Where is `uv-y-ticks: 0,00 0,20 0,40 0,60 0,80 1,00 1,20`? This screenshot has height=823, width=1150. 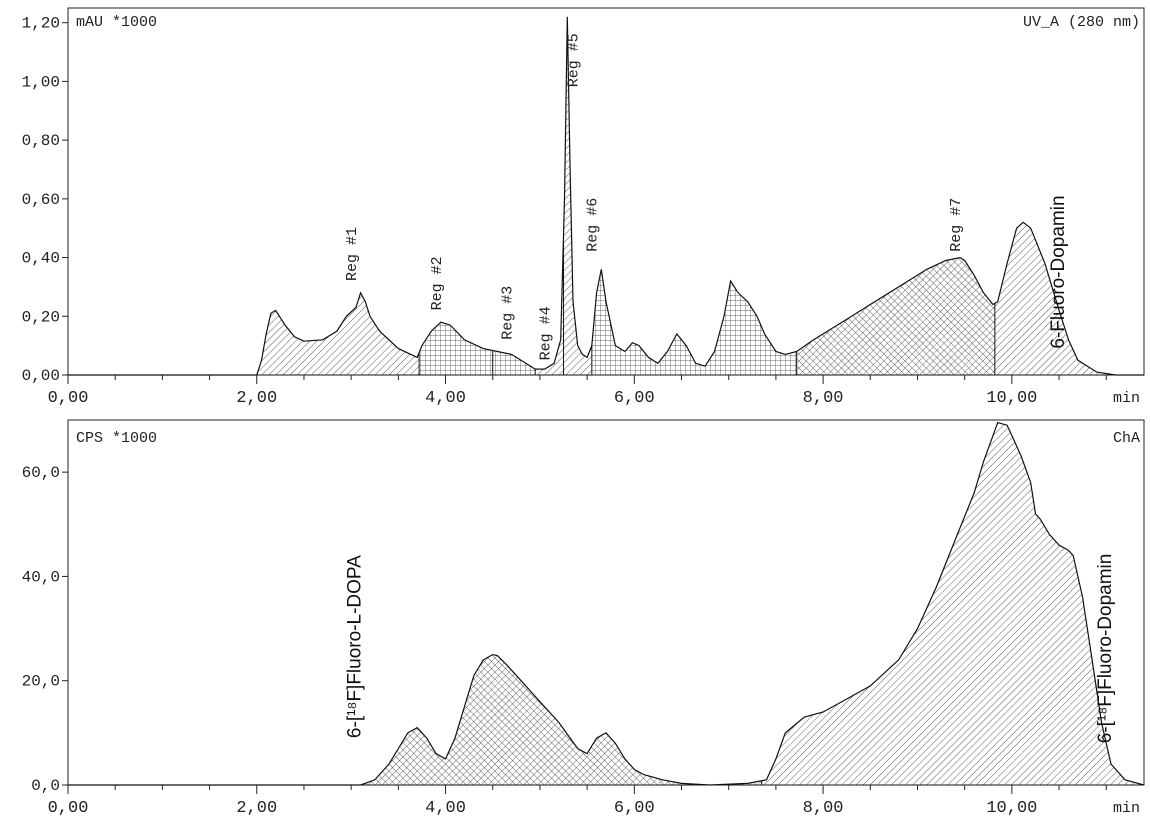
uv-y-ticks: 0,00 0,20 0,40 0,60 0,80 1,00 1,20 is located at coordinates (45, 200).